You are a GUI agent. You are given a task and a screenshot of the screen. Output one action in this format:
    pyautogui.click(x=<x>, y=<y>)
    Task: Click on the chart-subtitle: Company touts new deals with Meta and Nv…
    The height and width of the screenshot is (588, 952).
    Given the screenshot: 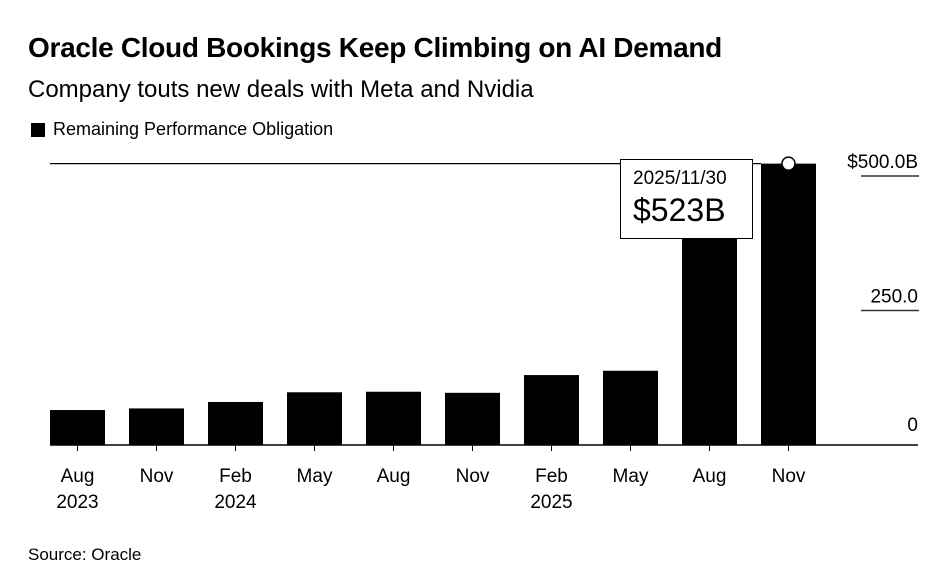 What is the action you would take?
    pyautogui.click(x=281, y=89)
    